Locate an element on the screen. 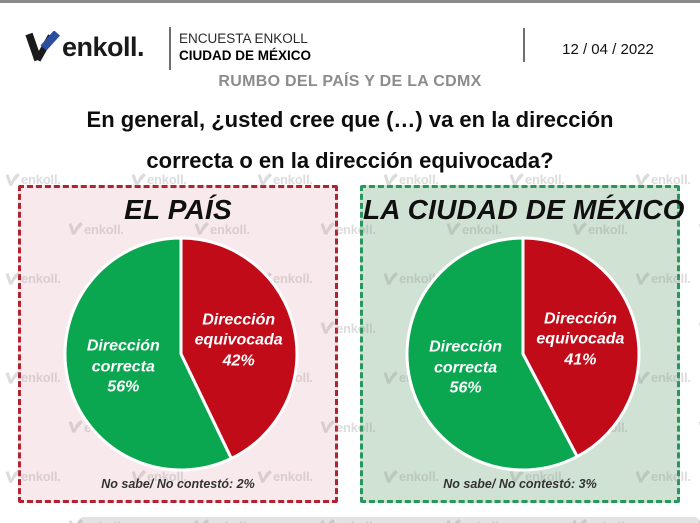 The height and width of the screenshot is (523, 700). survey-date: 12 / 04 / 2022 is located at coordinates (608, 49).